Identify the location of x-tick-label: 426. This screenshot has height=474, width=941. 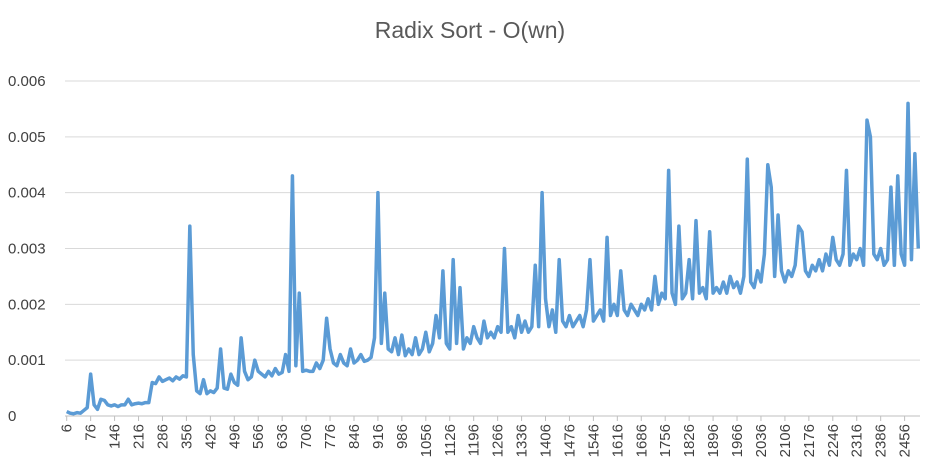
(210, 436).